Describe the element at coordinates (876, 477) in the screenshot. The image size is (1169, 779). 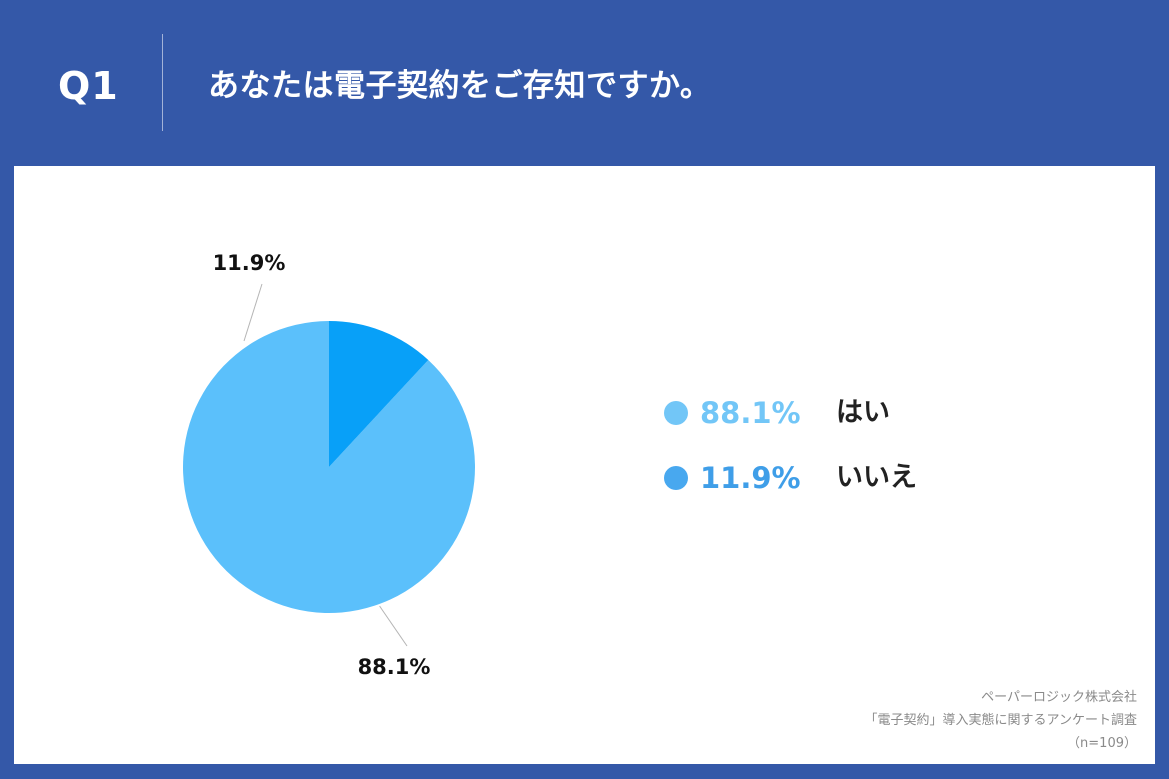
I see `legend-label-no: いいえ` at that location.